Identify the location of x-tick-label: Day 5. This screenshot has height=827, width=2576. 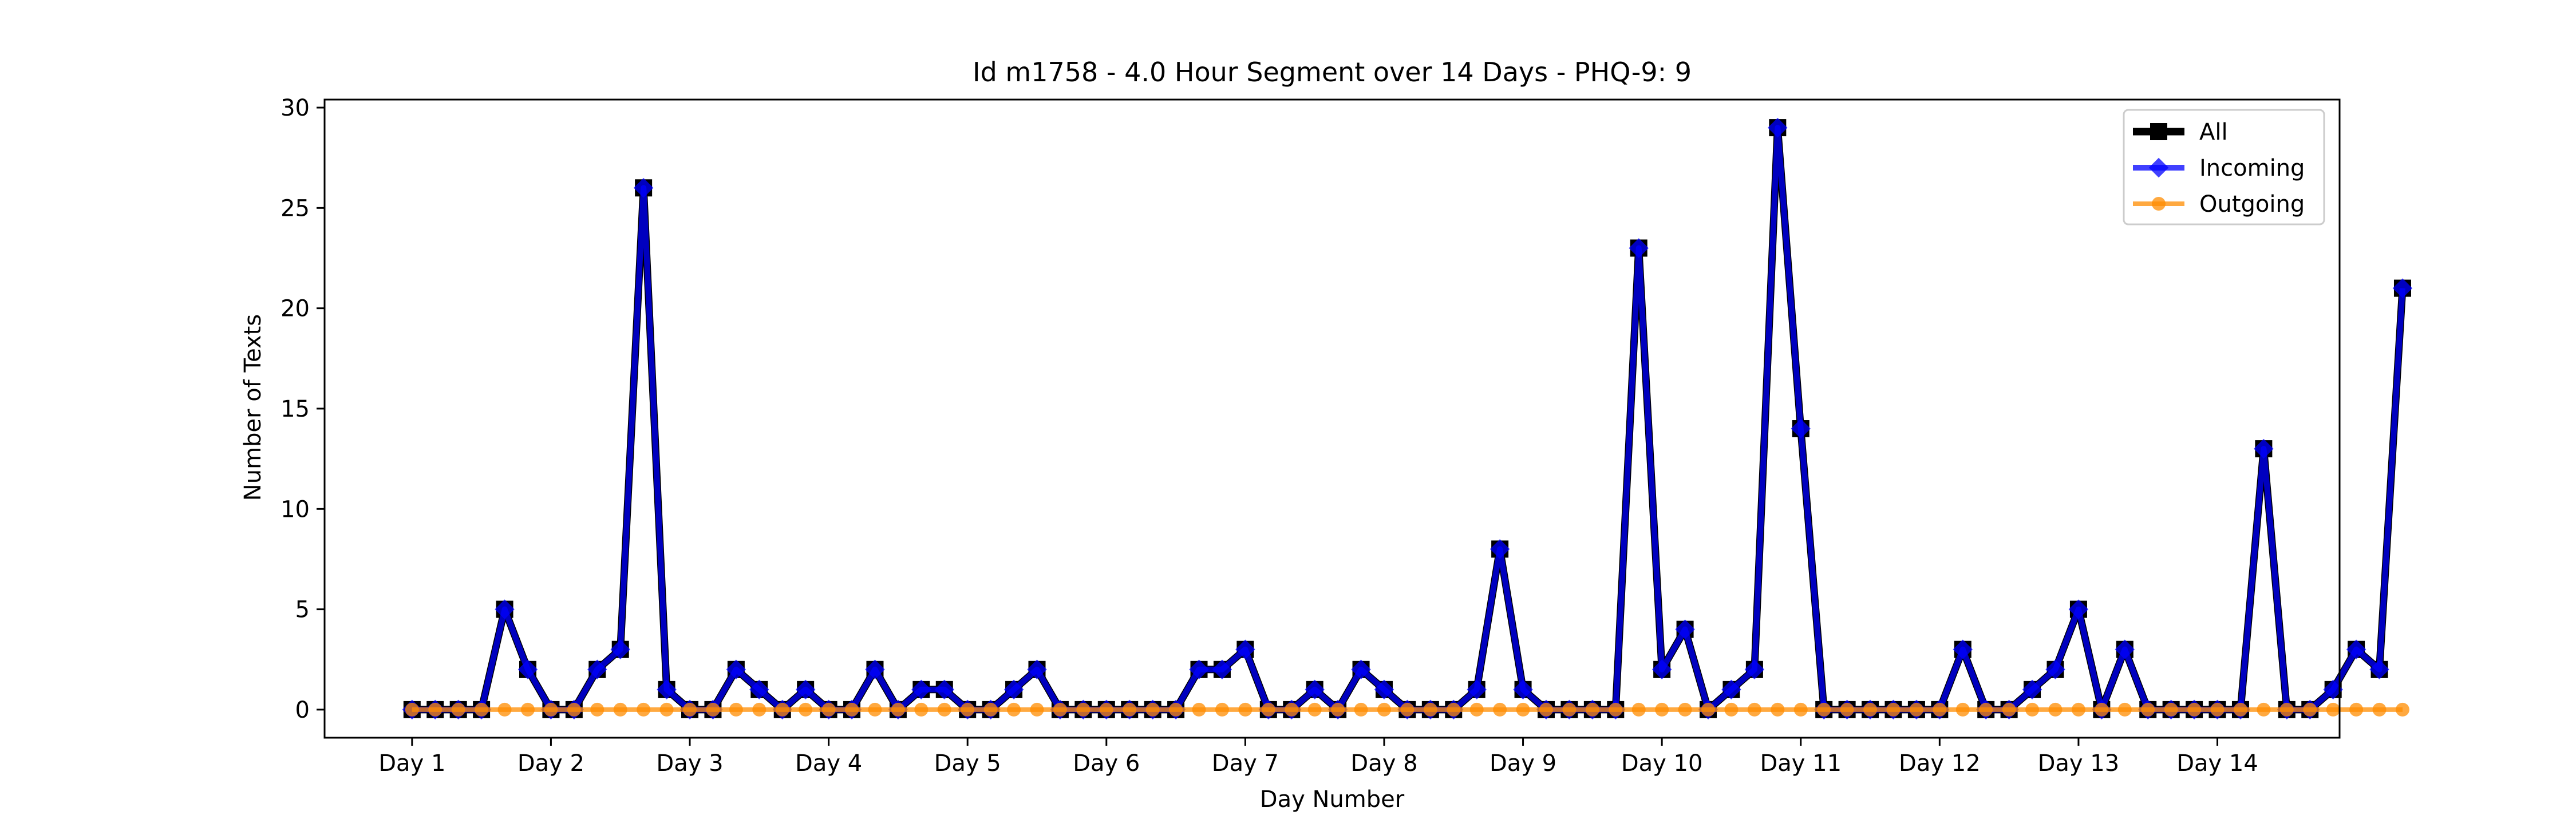
(967, 763).